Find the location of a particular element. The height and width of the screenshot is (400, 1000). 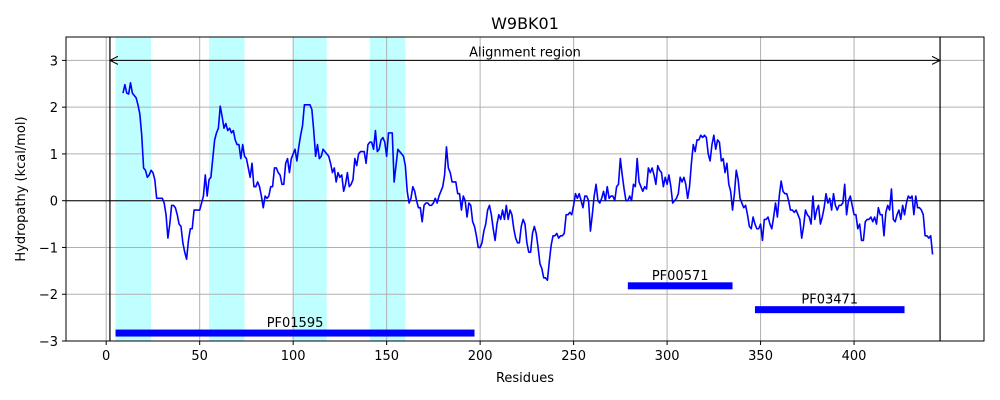

y-tick-label--3: −3 is located at coordinates (48, 342).